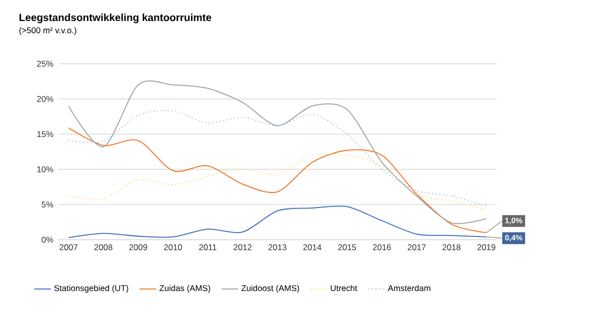 The width and height of the screenshot is (609, 333). Describe the element at coordinates (451, 247) in the screenshot. I see `x-tick-label: 2018` at that location.